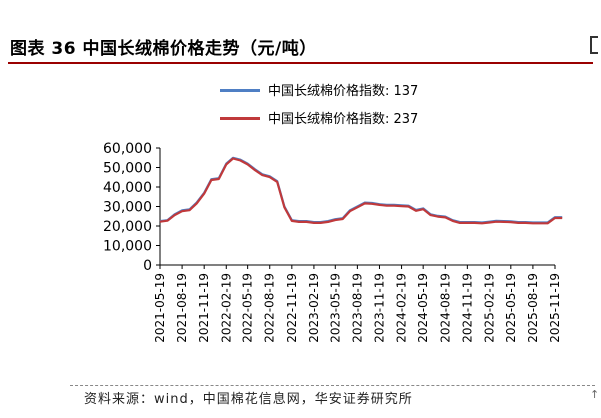  What do you see at coordinates (163, 49) in the screenshot?
I see `figure-title: 图表 36 中国长绒棉价格走势（元/吨）` at bounding box center [163, 49].